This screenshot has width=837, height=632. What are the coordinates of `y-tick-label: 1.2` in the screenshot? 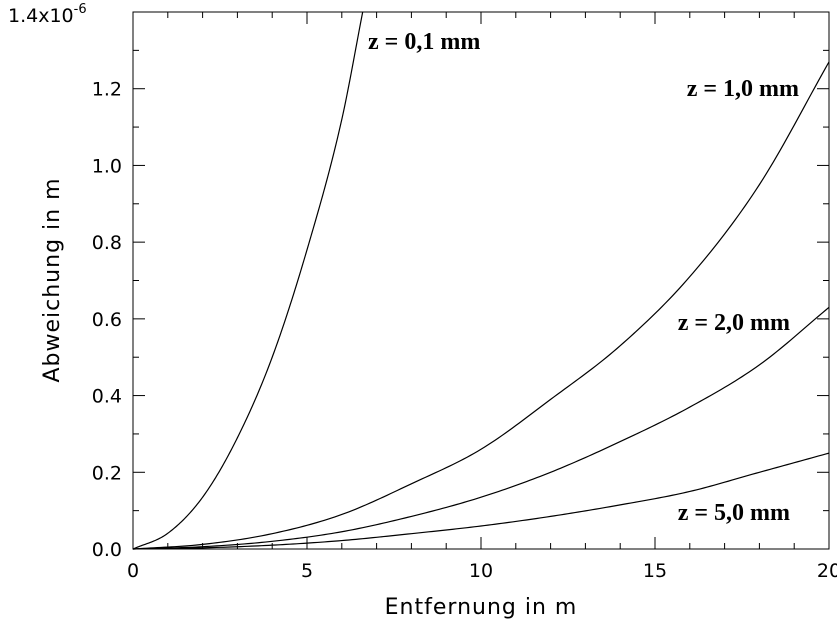 It's located at (107, 90).